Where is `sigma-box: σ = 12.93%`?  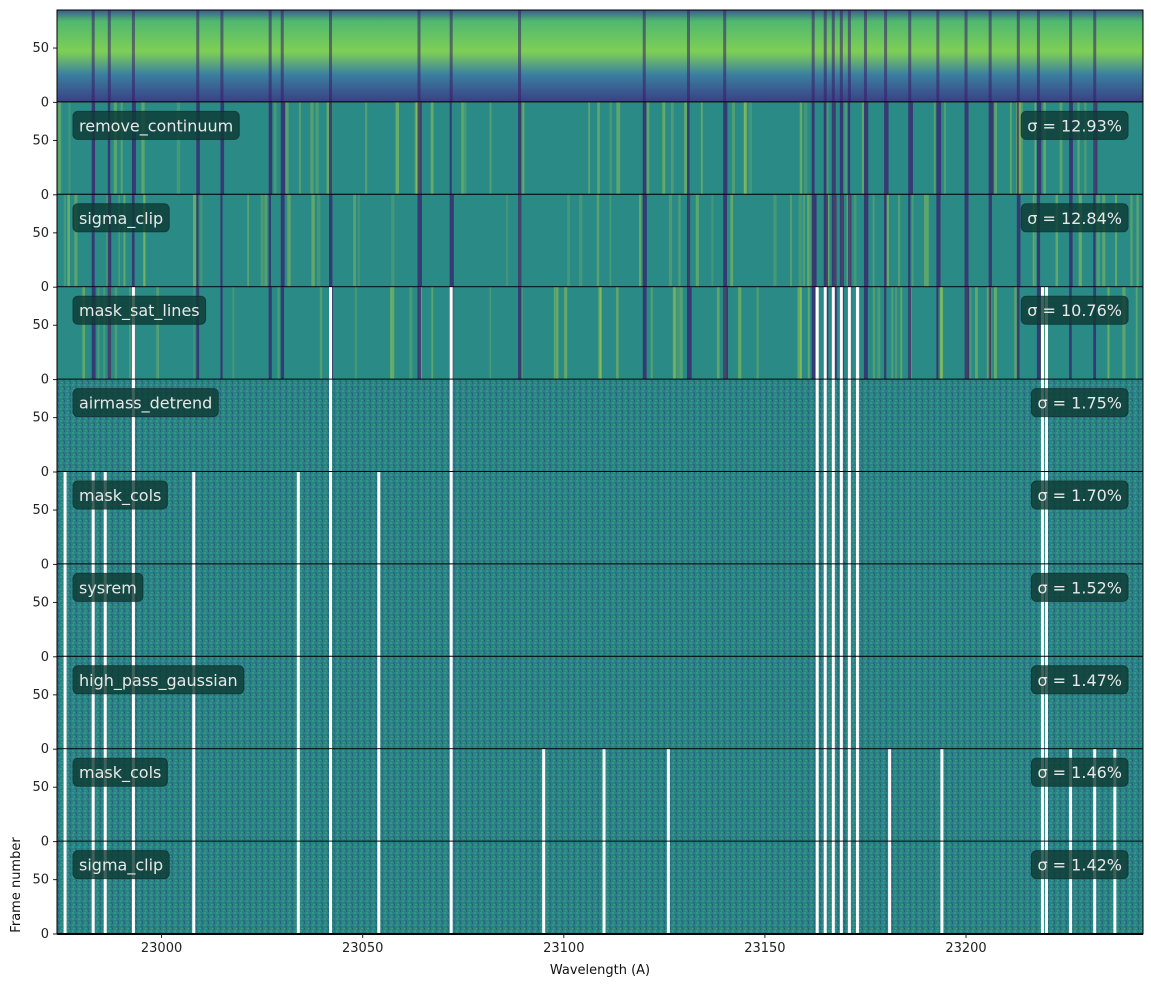 sigma-box: σ = 12.93% is located at coordinates (1074, 125).